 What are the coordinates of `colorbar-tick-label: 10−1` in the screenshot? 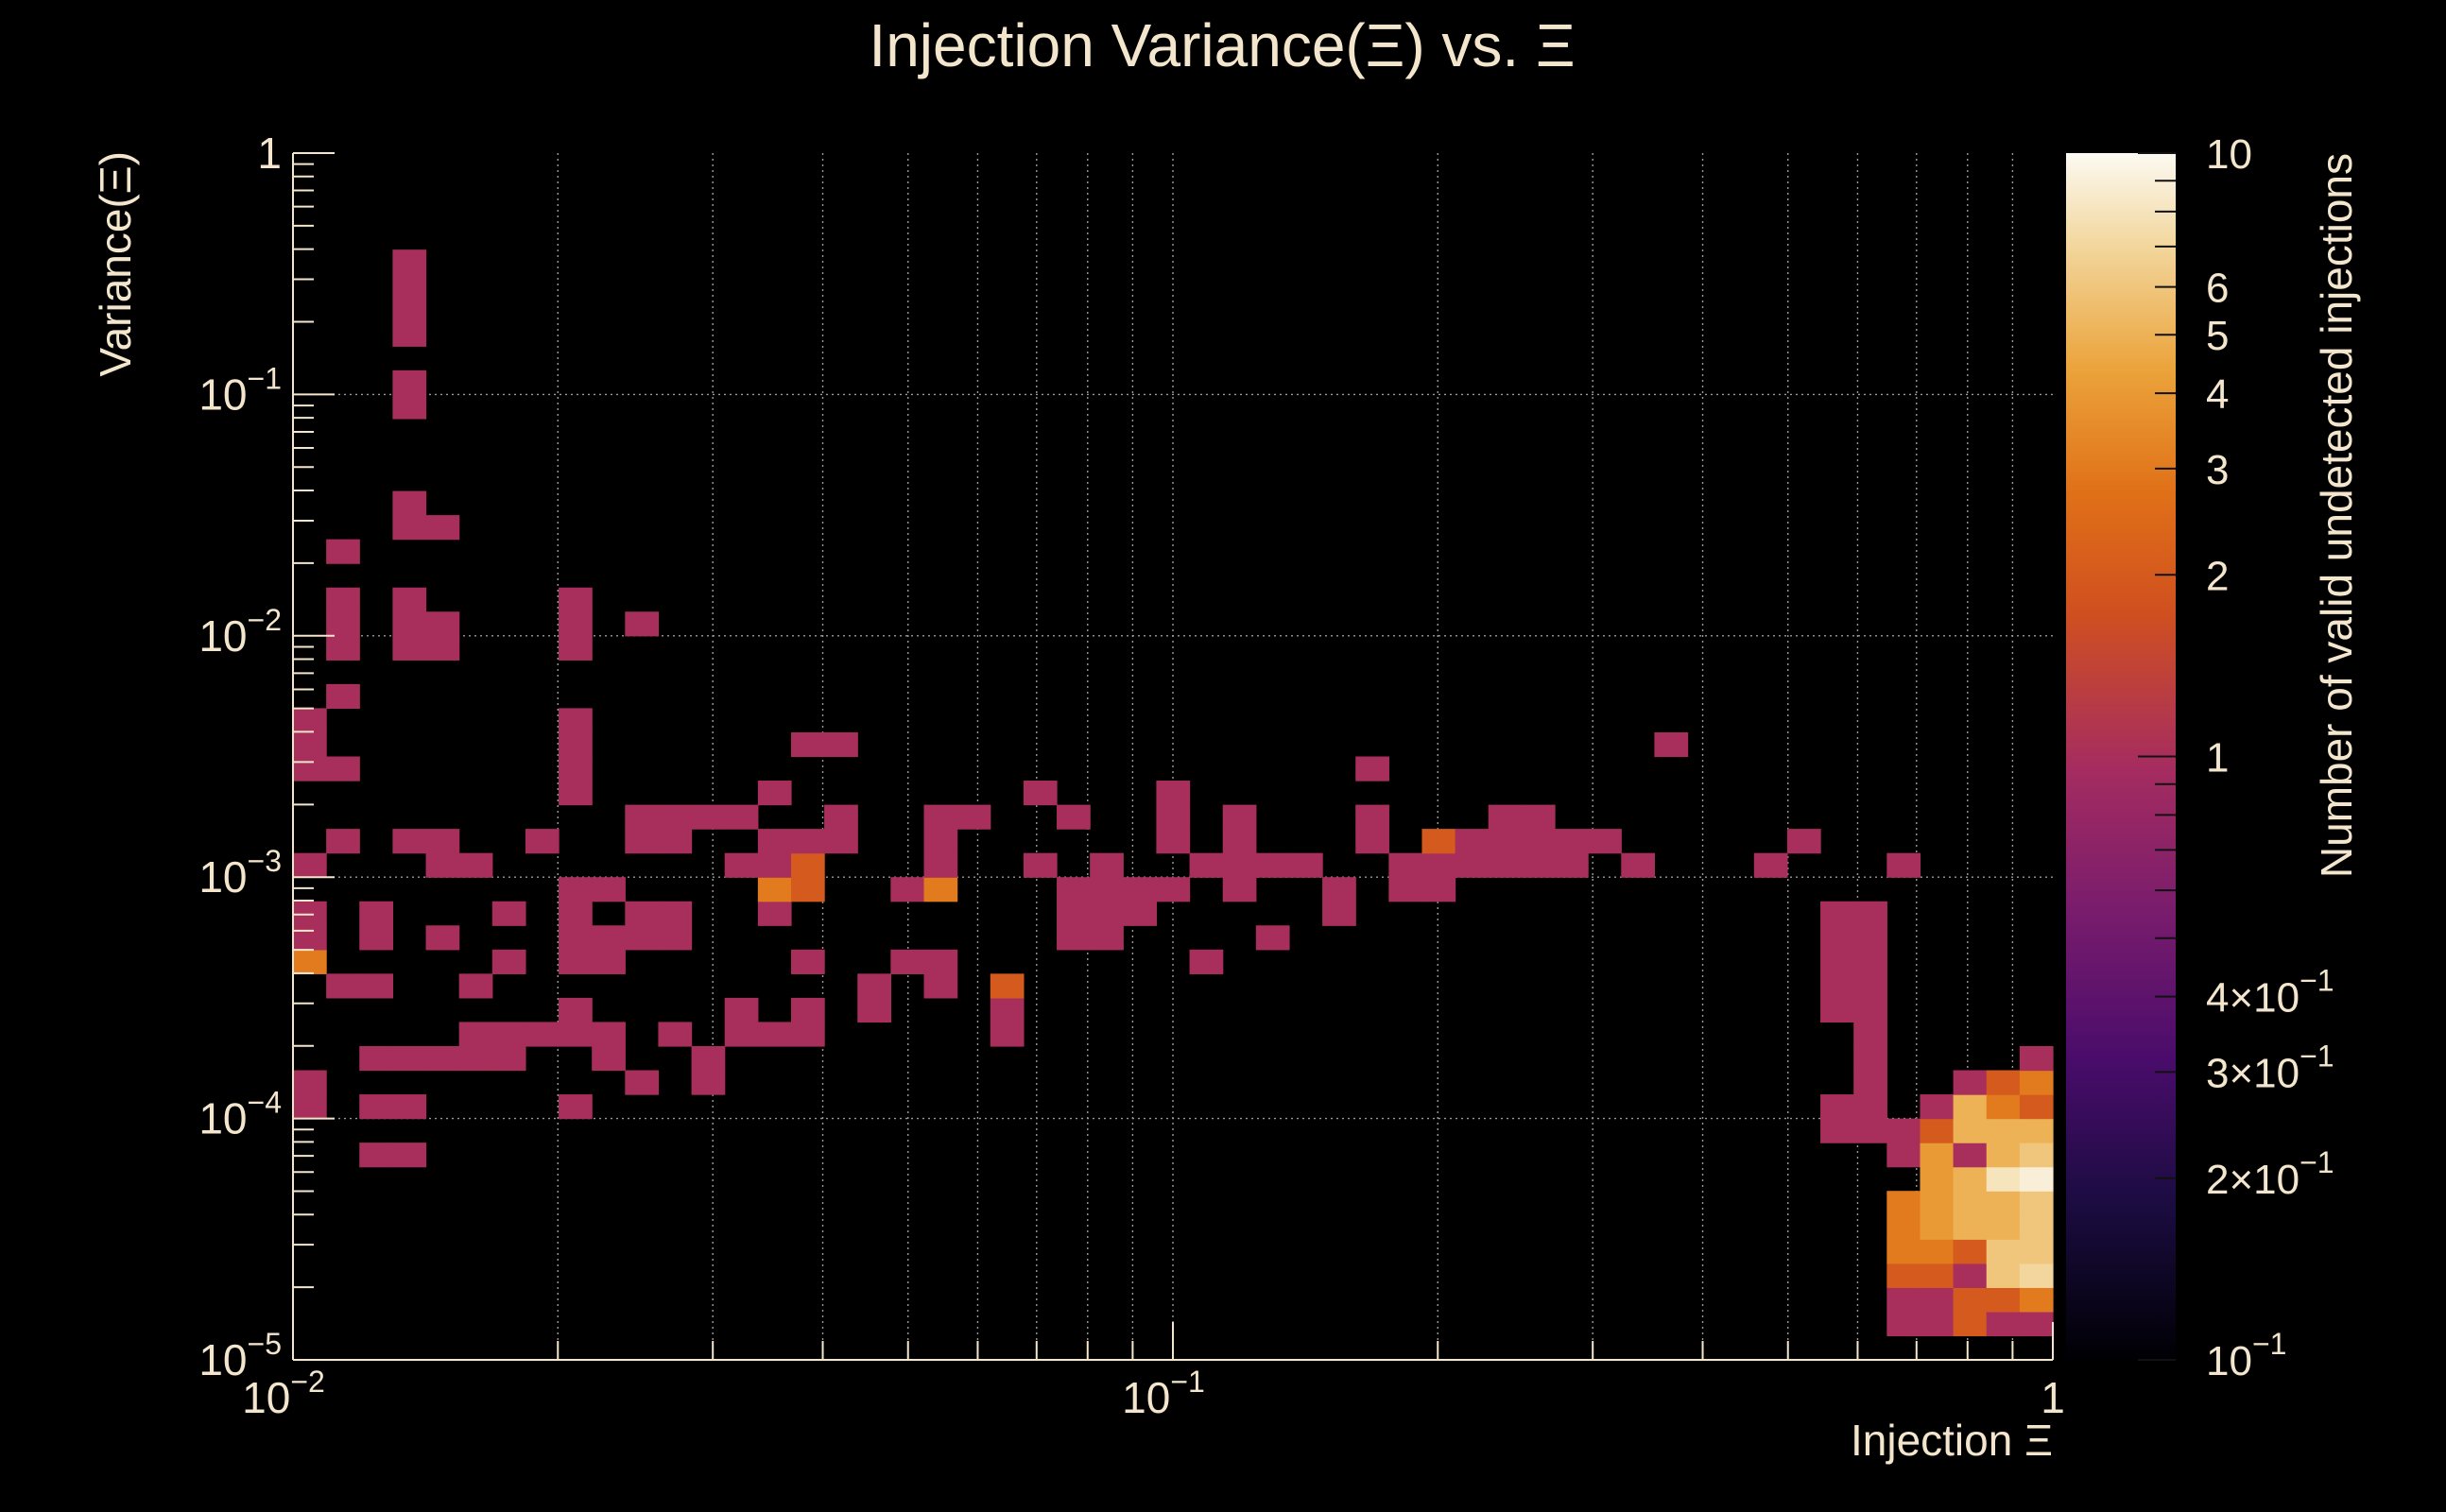 It's located at (2246, 1355).